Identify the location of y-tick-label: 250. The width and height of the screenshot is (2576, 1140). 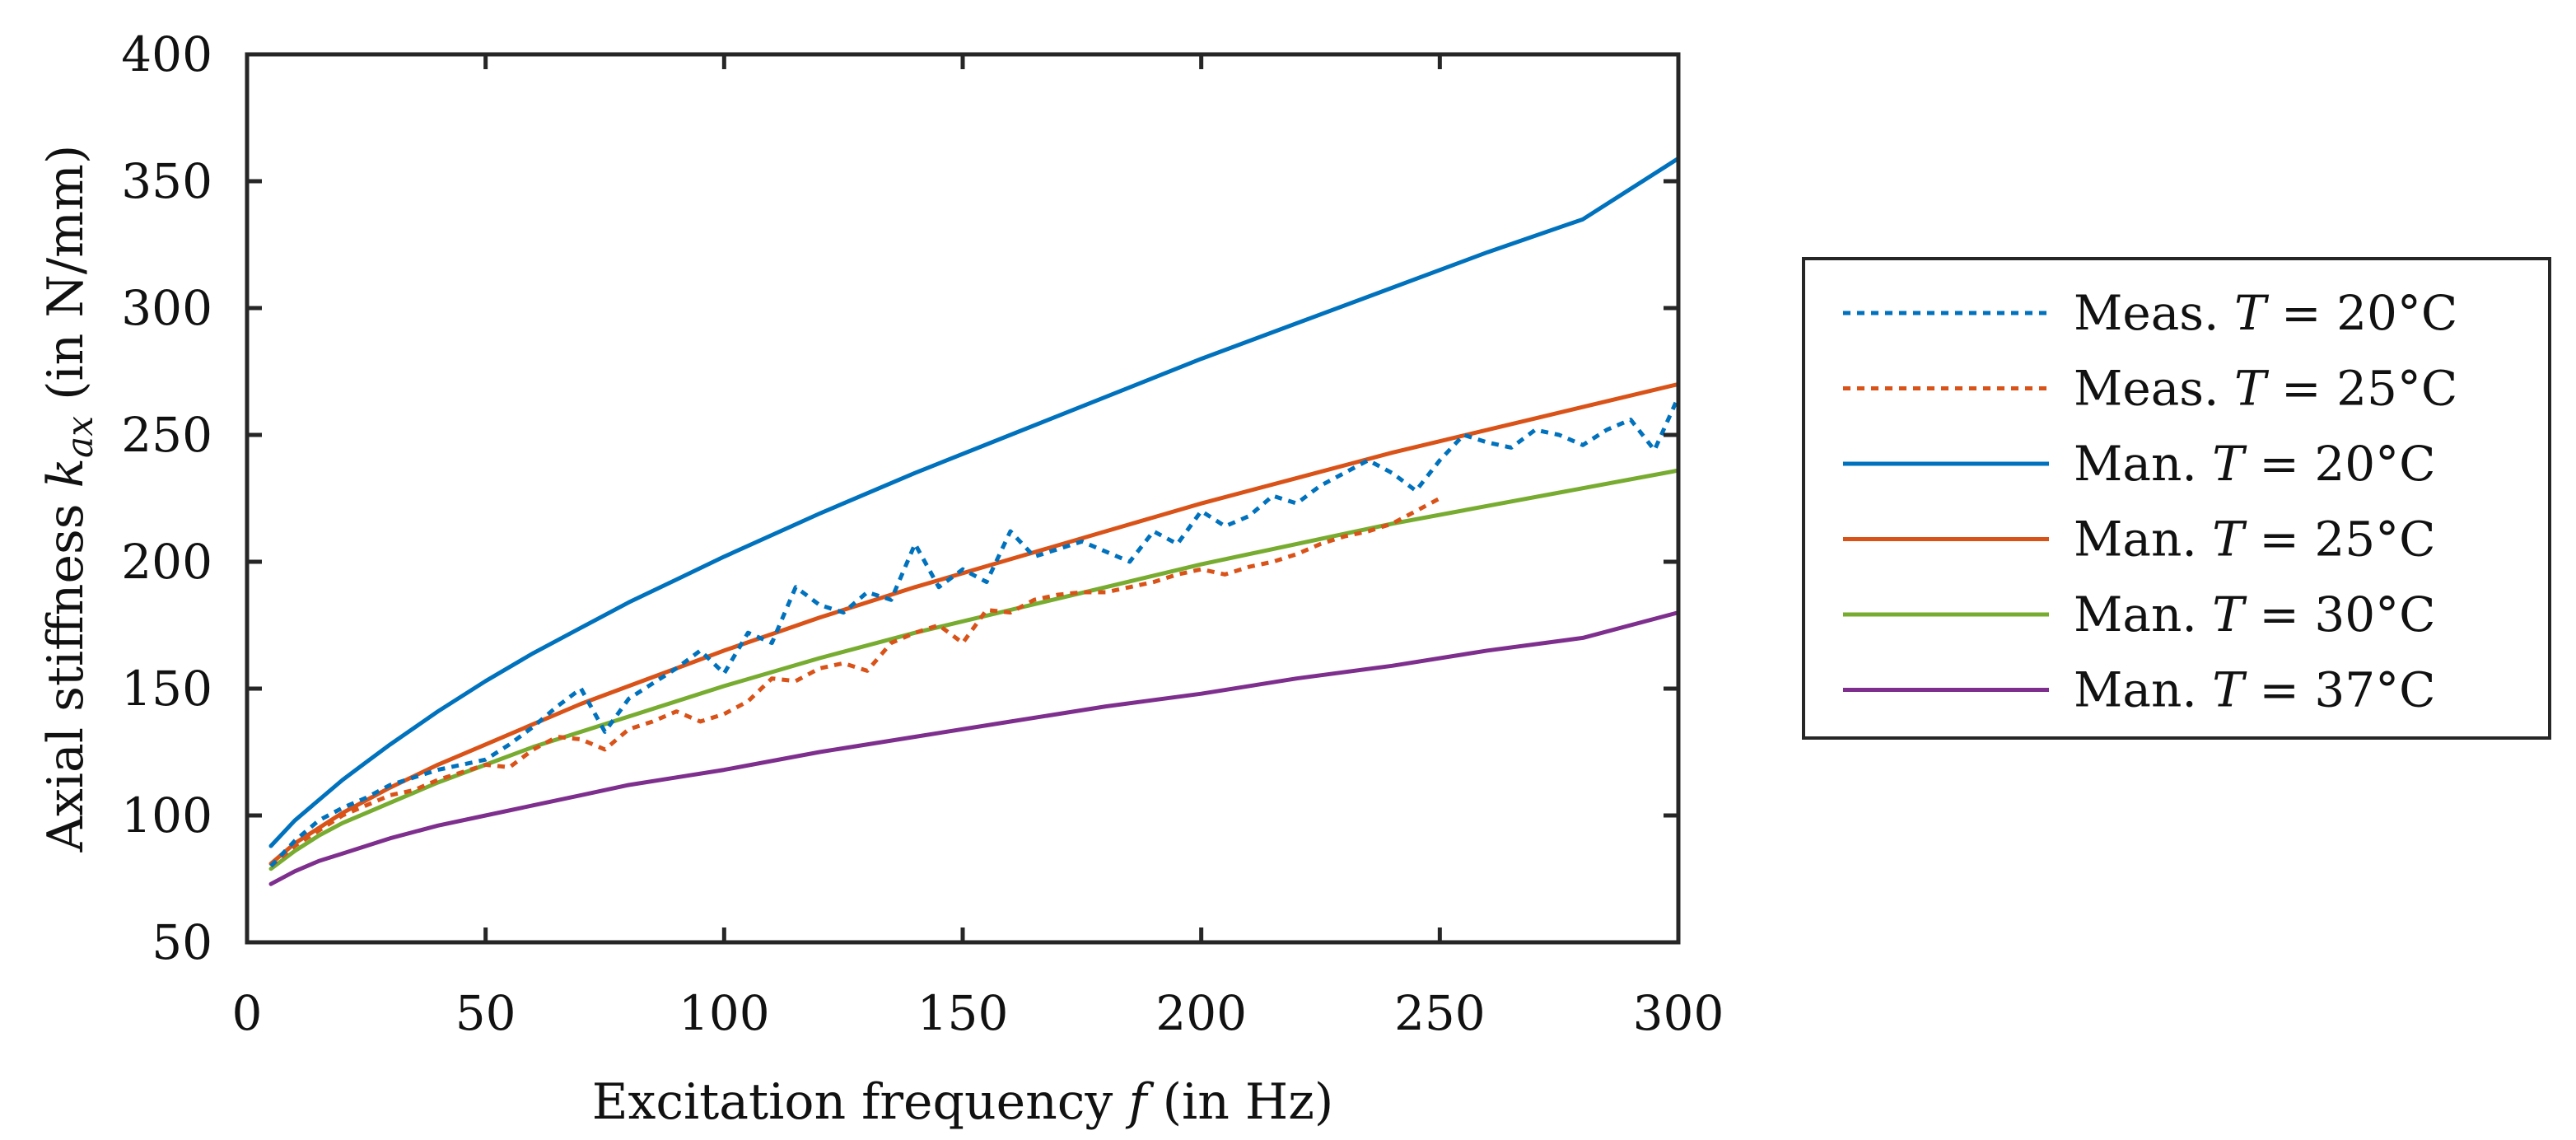
(166, 435).